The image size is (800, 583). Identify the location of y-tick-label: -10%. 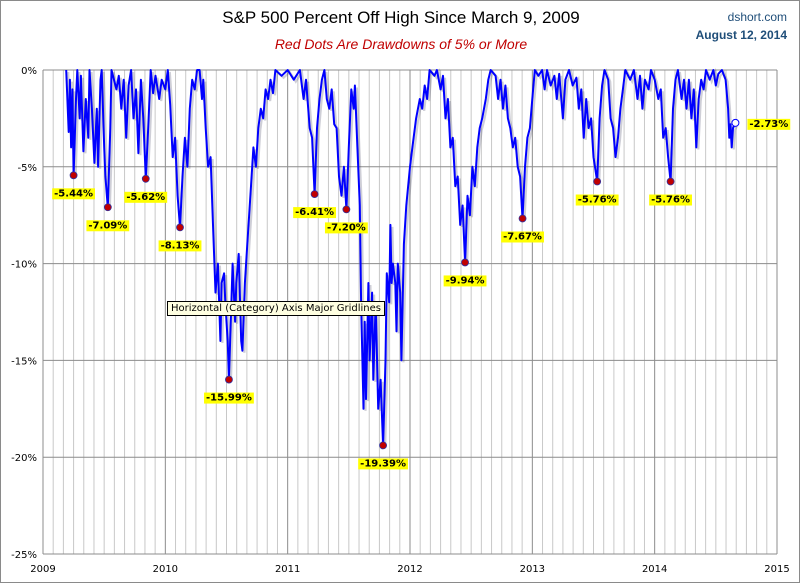
(24, 265).